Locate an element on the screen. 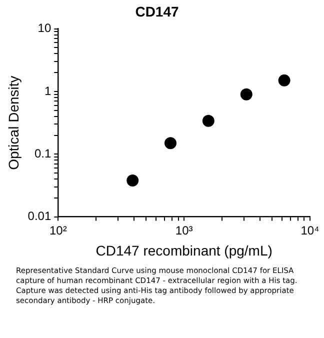  x-tick-label: 10⁴ is located at coordinates (310, 230).